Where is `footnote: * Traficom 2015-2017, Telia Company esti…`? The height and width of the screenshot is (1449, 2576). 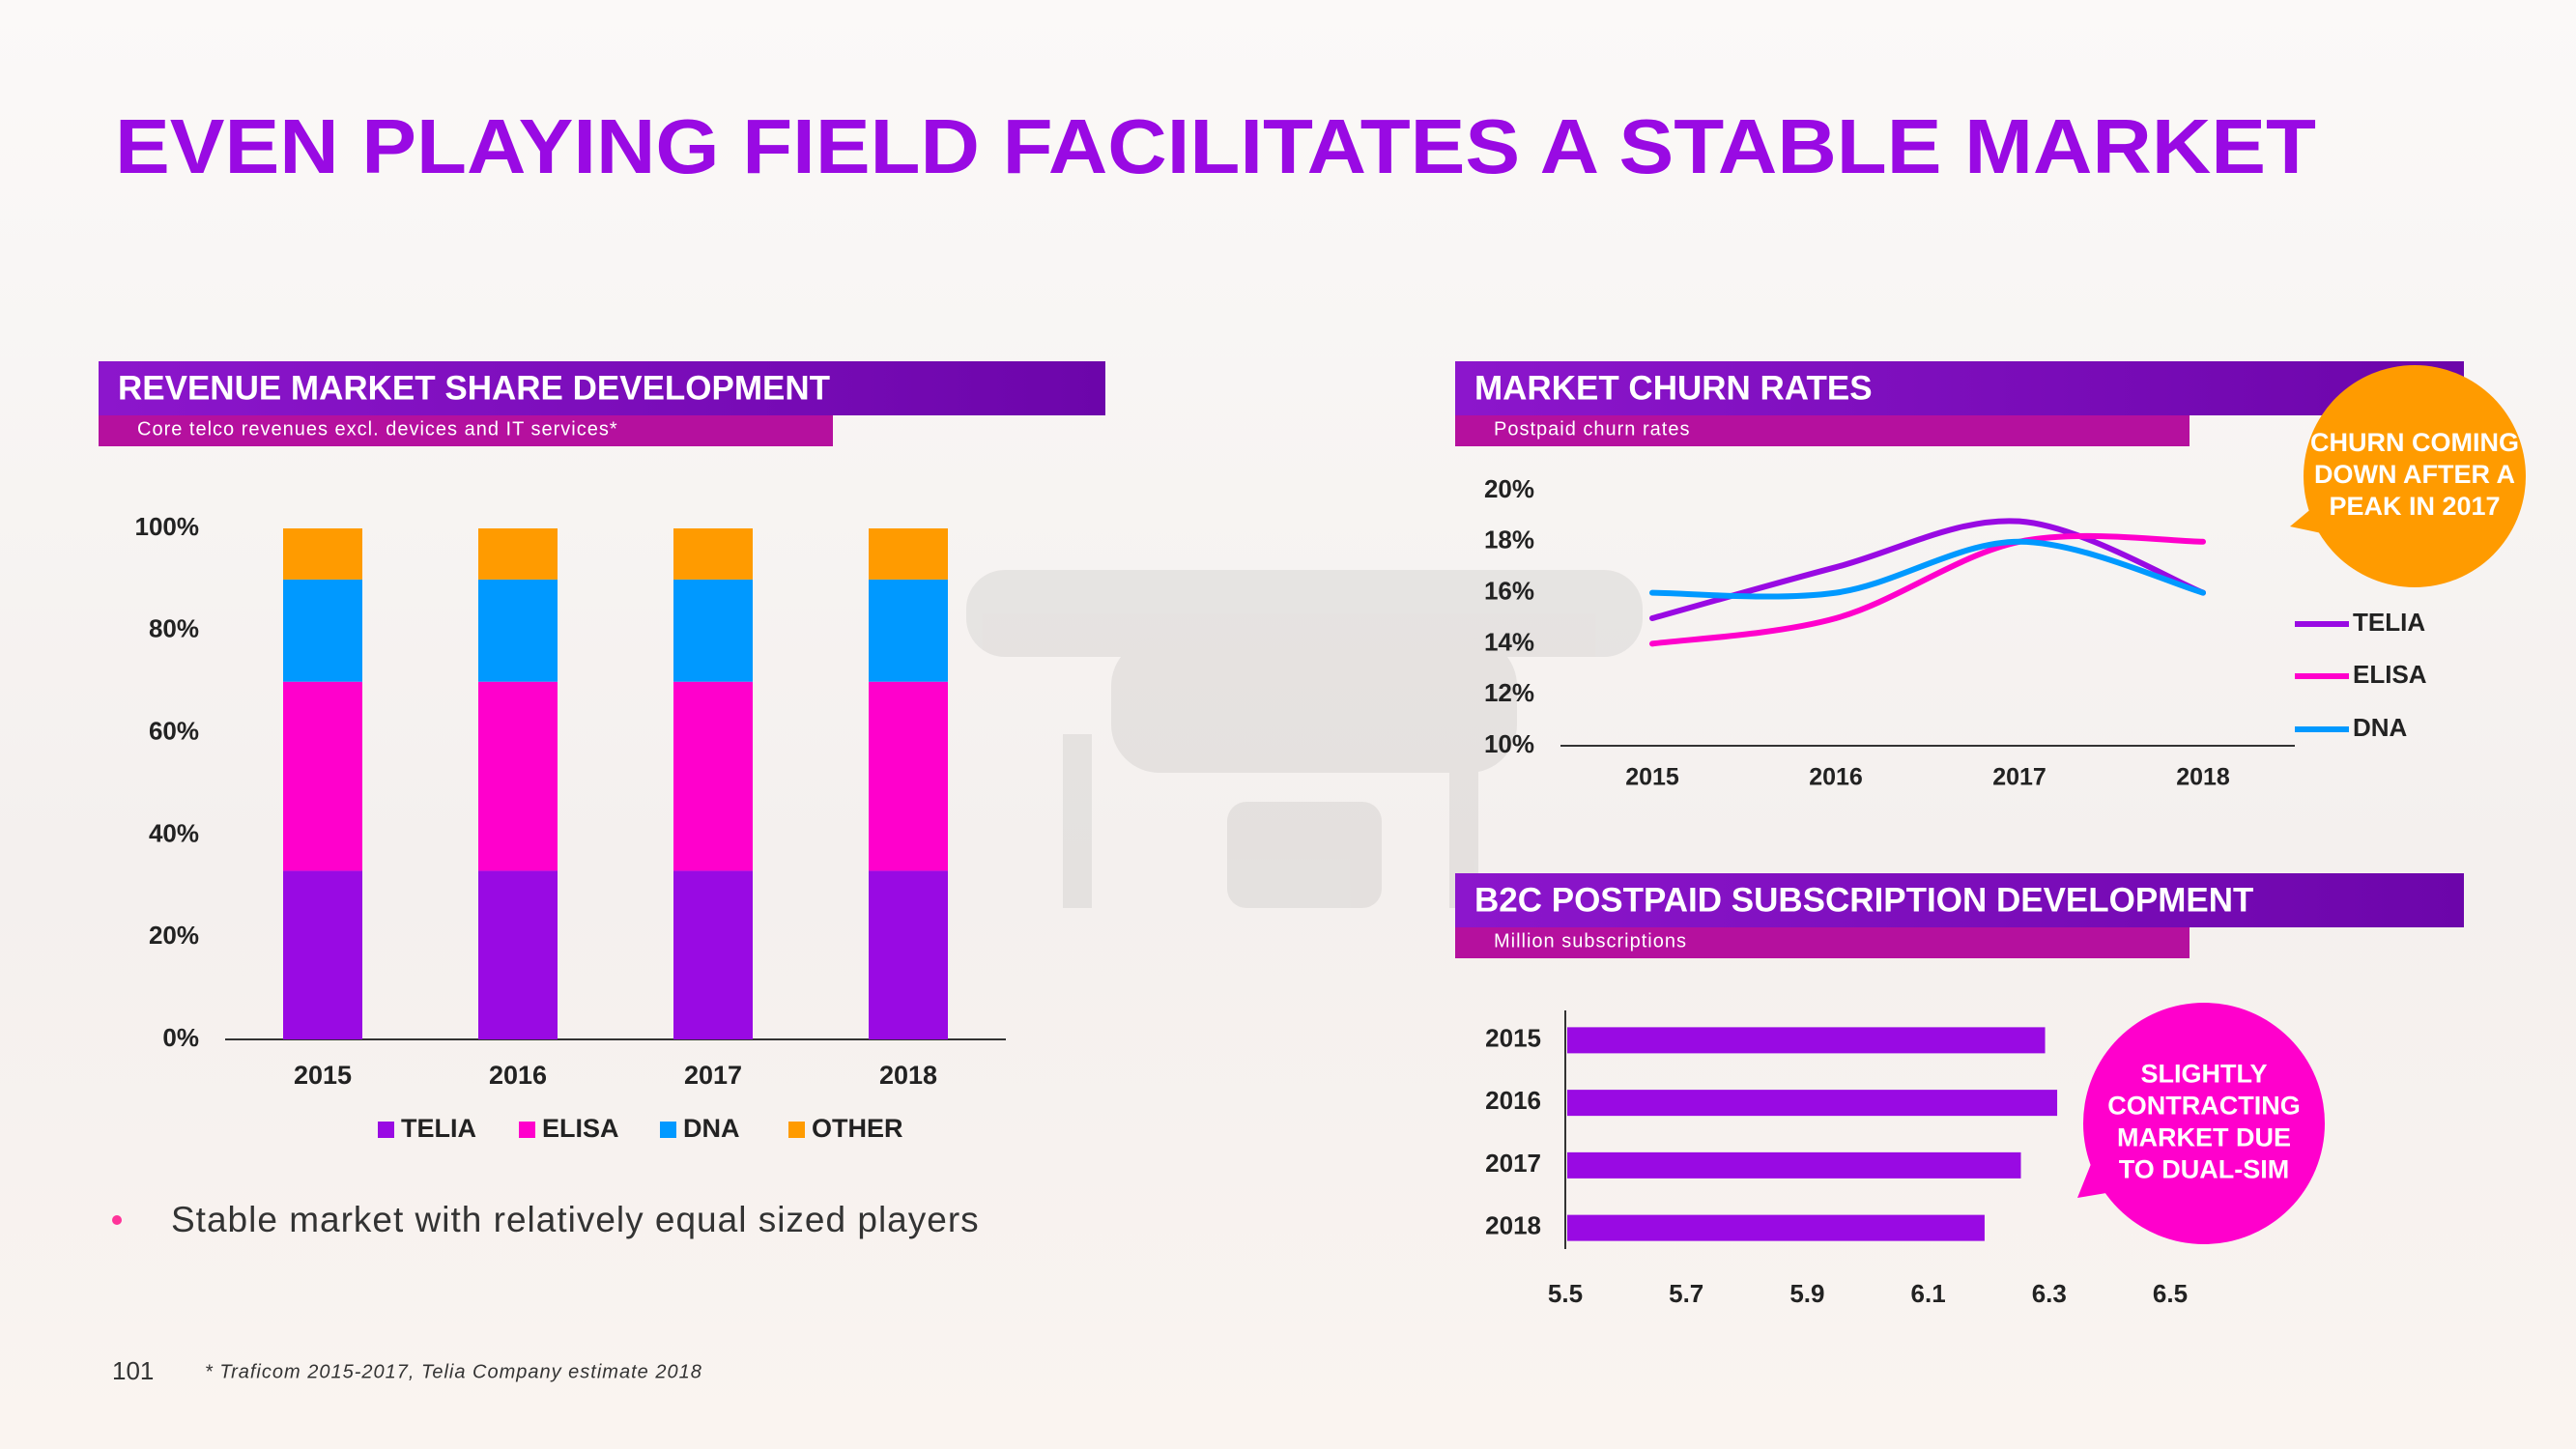 footnote: * Traficom 2015-2017, Telia Company esti… is located at coordinates (454, 1371).